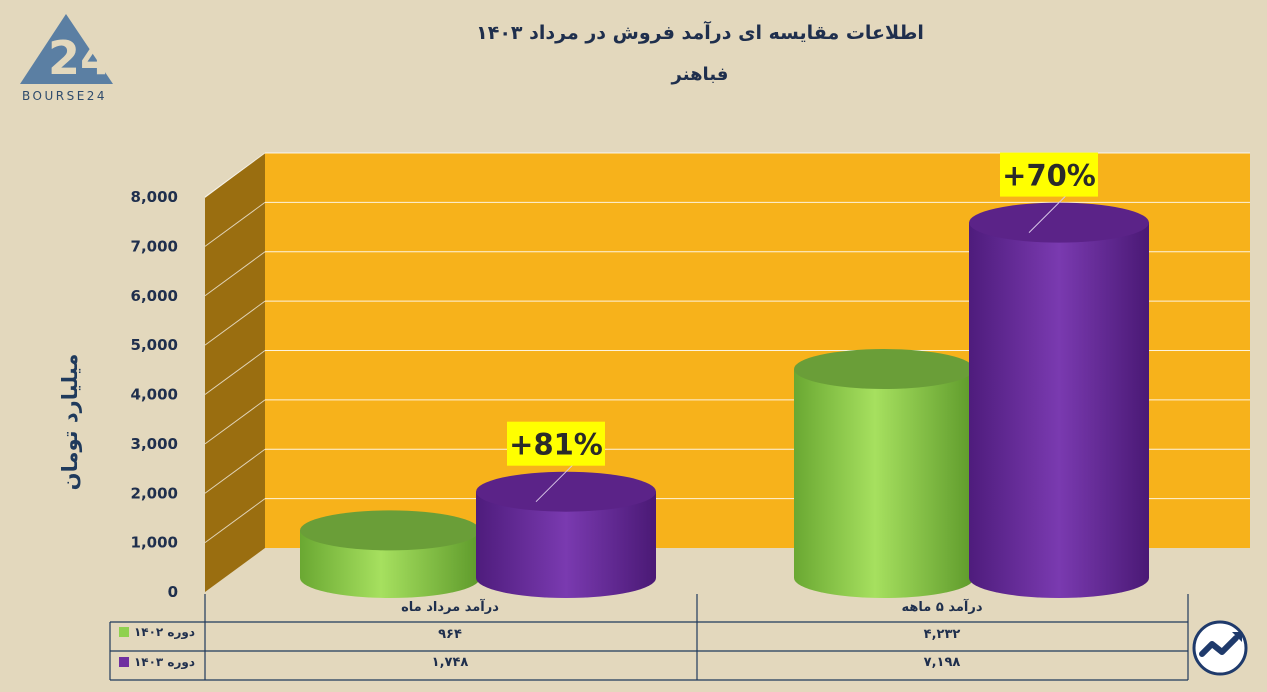  I want to click on bar-1403-2-body, so click(1059, 410).